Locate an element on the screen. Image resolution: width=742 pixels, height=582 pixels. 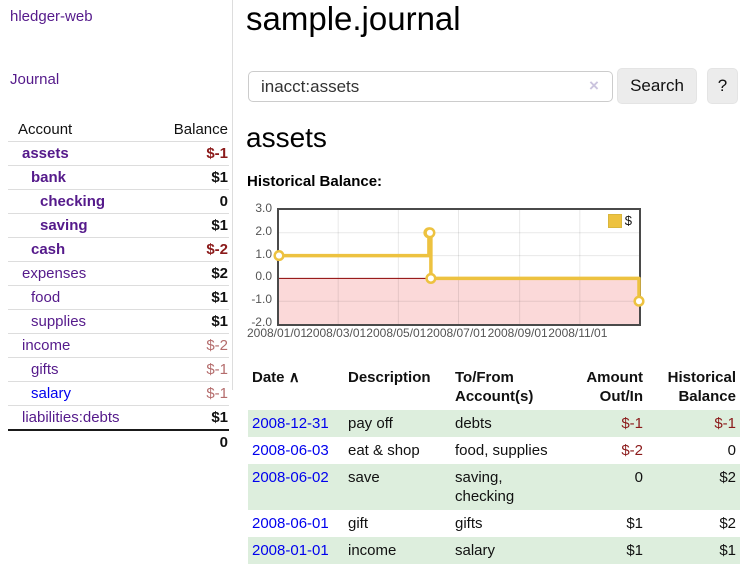
account-name-cell: liabilities:debts is located at coordinates (82, 417).